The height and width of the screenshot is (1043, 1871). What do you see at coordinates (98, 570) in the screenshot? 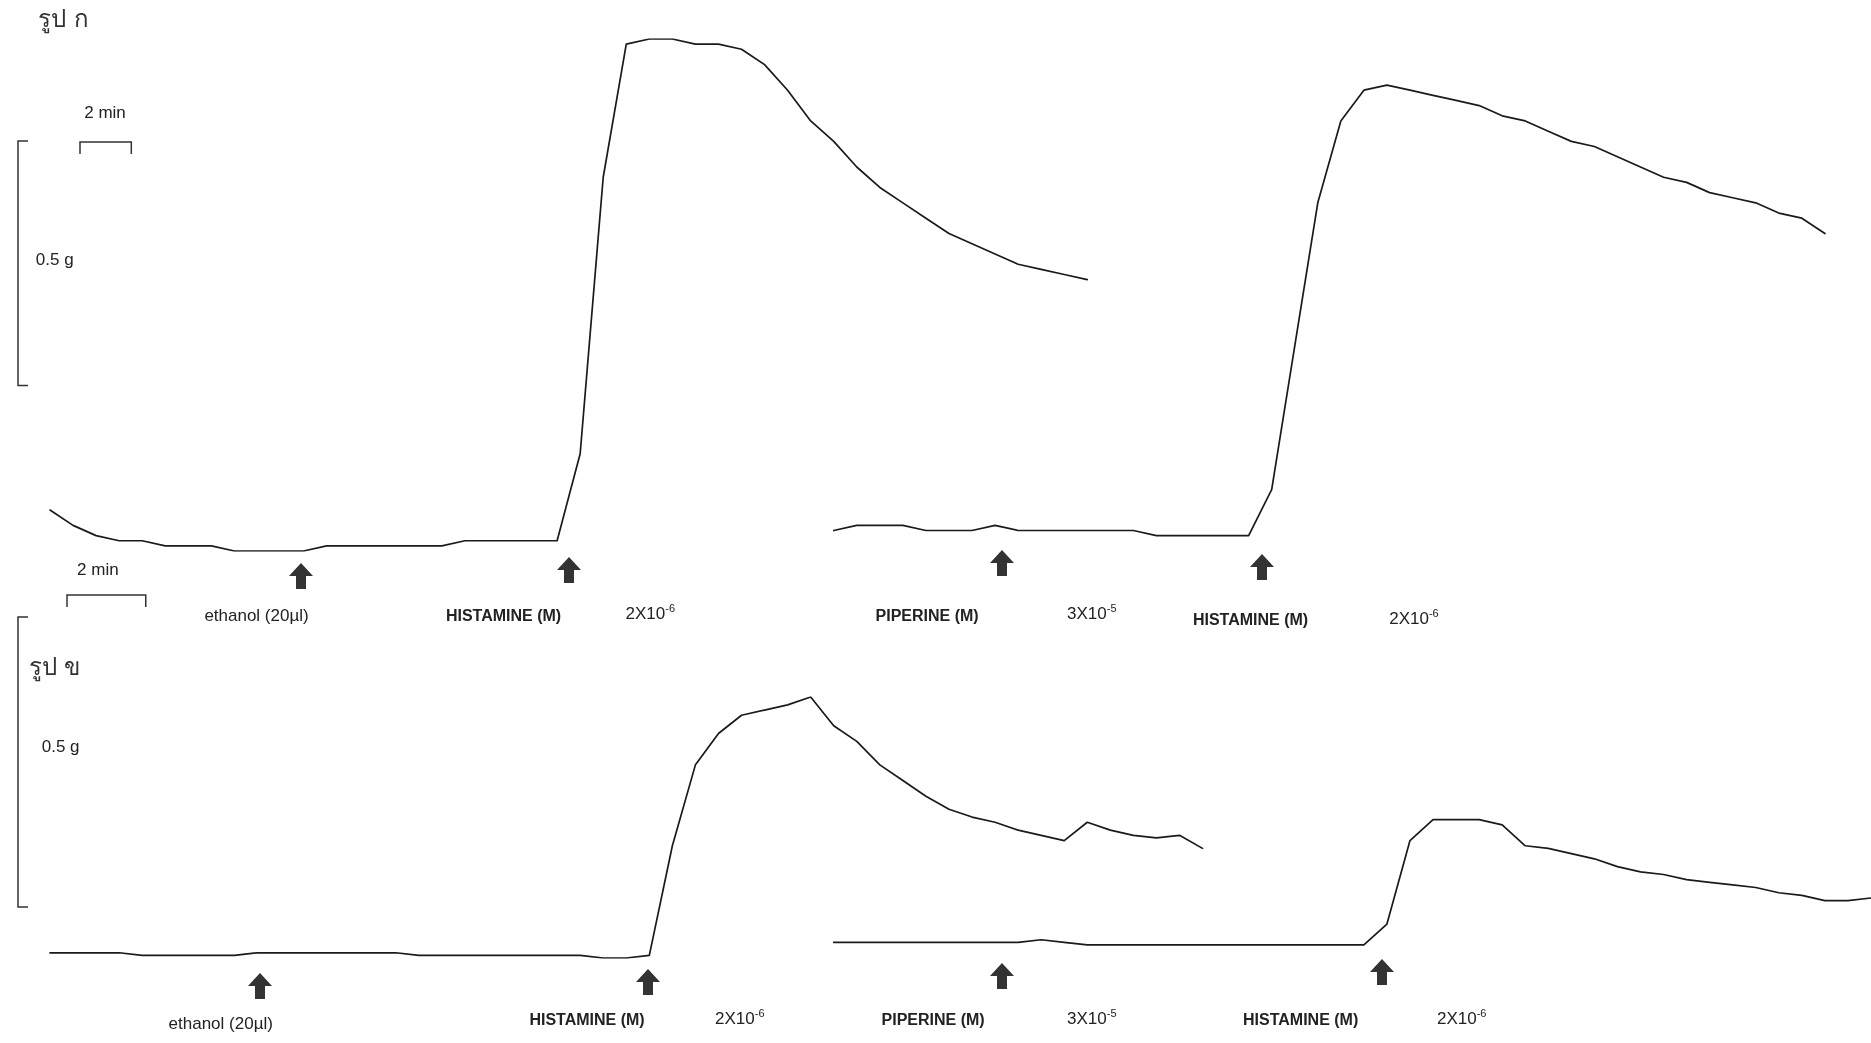
I see `text: 2 min` at bounding box center [98, 570].